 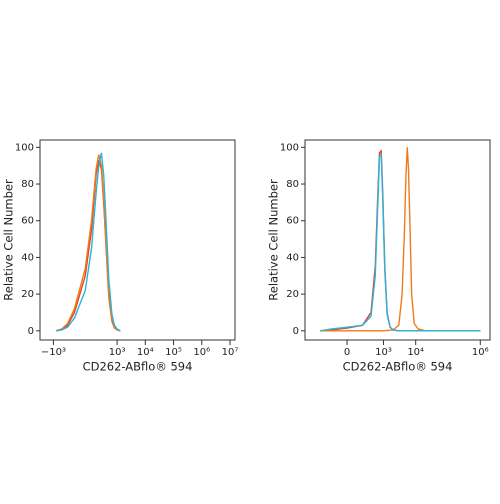 I want to click on x-tick-label: 10⁷, so click(x=230, y=352).